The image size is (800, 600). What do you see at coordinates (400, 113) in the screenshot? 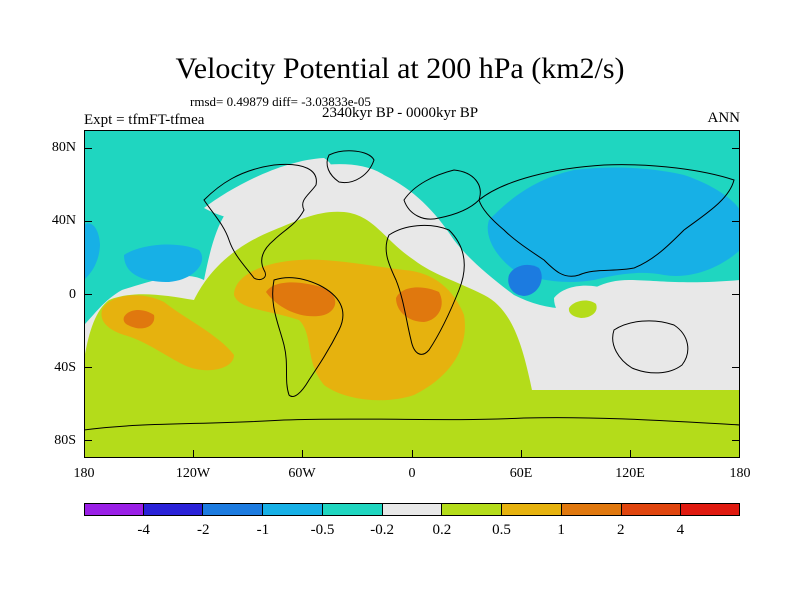
I see `period-label: 2340kyr BP - 0000kyr BP` at bounding box center [400, 113].